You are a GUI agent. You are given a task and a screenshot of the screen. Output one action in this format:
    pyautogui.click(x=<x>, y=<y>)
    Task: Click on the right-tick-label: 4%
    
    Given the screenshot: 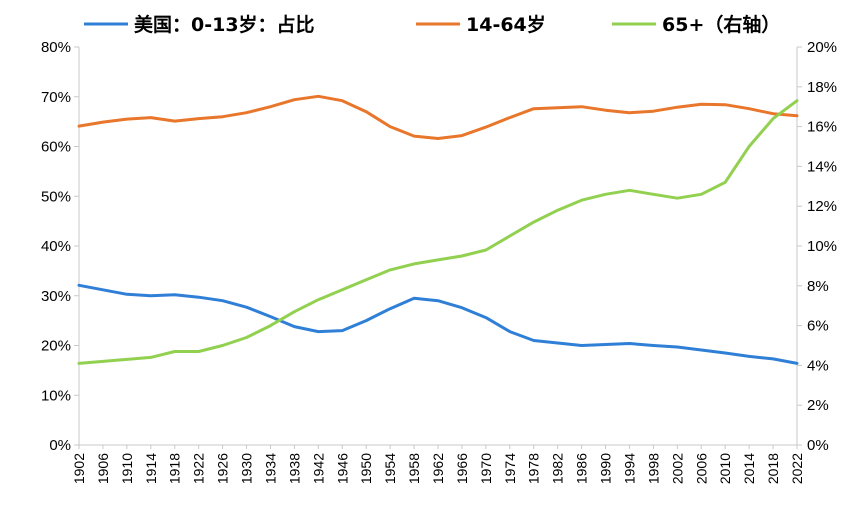 What is the action you would take?
    pyautogui.click(x=818, y=365)
    